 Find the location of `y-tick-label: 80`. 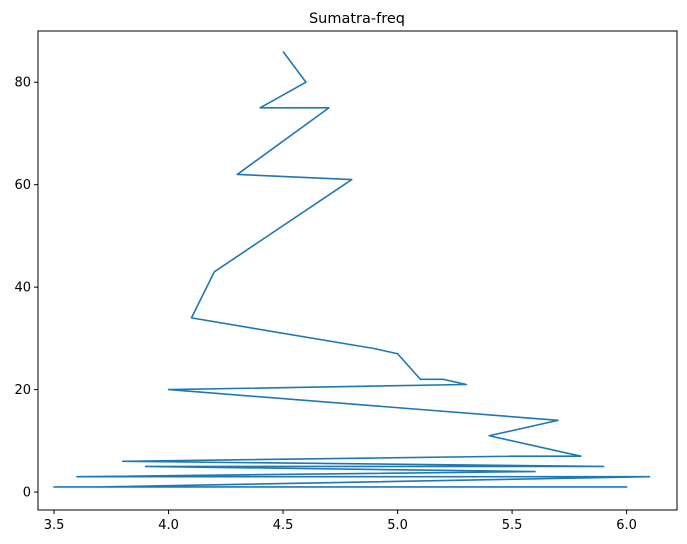

y-tick-label: 80 is located at coordinates (22, 83).